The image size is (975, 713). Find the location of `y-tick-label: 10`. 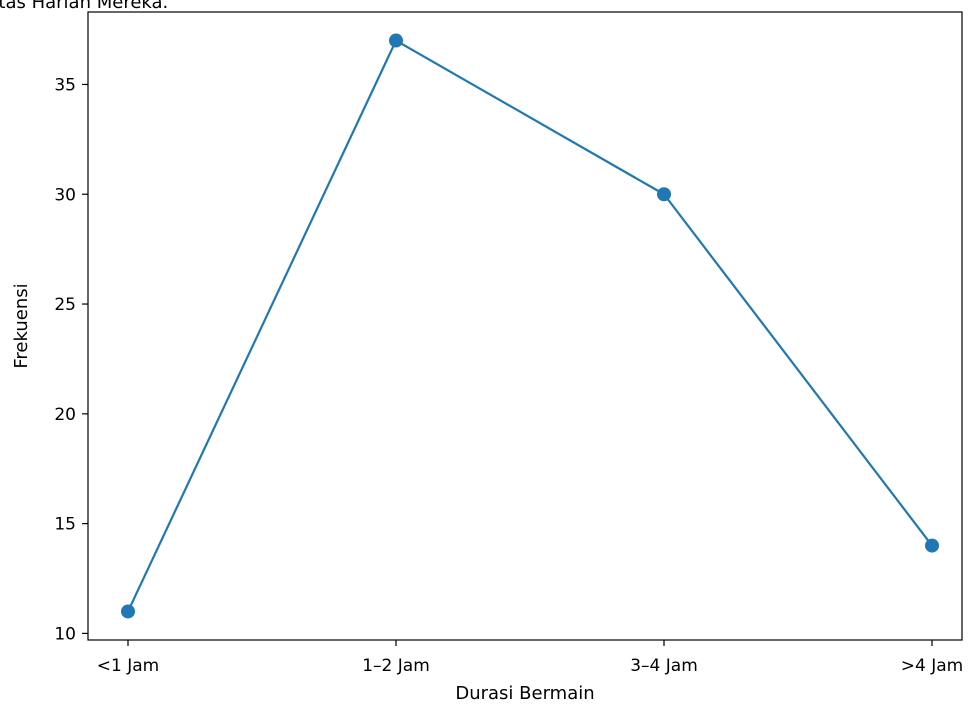

y-tick-label: 10 is located at coordinates (65, 634).